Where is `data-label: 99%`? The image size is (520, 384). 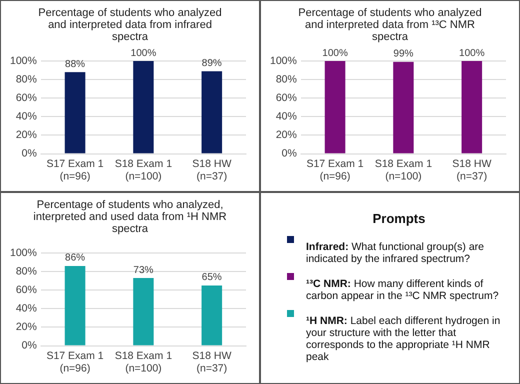
data-label: 99% is located at coordinates (403, 54).